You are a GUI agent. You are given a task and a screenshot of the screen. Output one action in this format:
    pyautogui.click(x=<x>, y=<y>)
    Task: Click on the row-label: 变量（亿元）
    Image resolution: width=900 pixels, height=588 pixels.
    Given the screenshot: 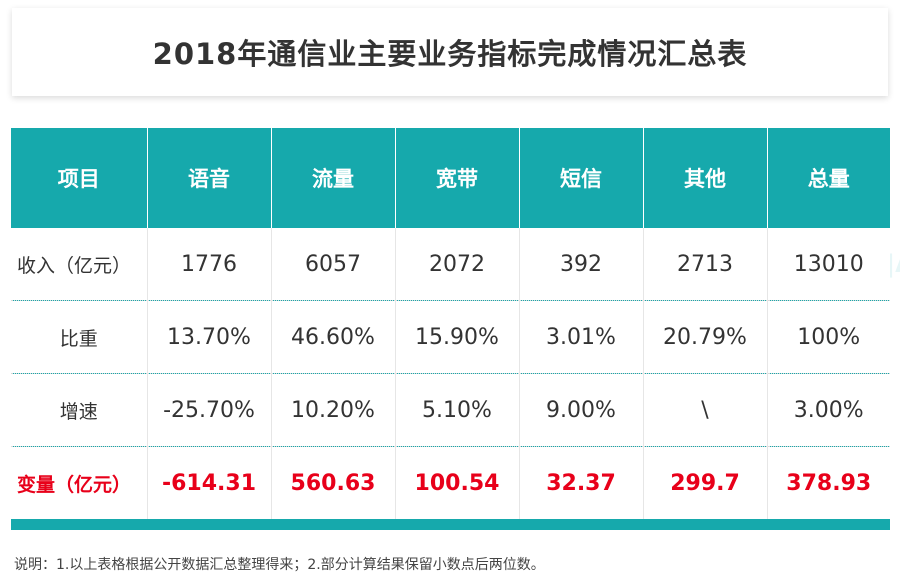 What is the action you would take?
    pyautogui.click(x=79, y=482)
    